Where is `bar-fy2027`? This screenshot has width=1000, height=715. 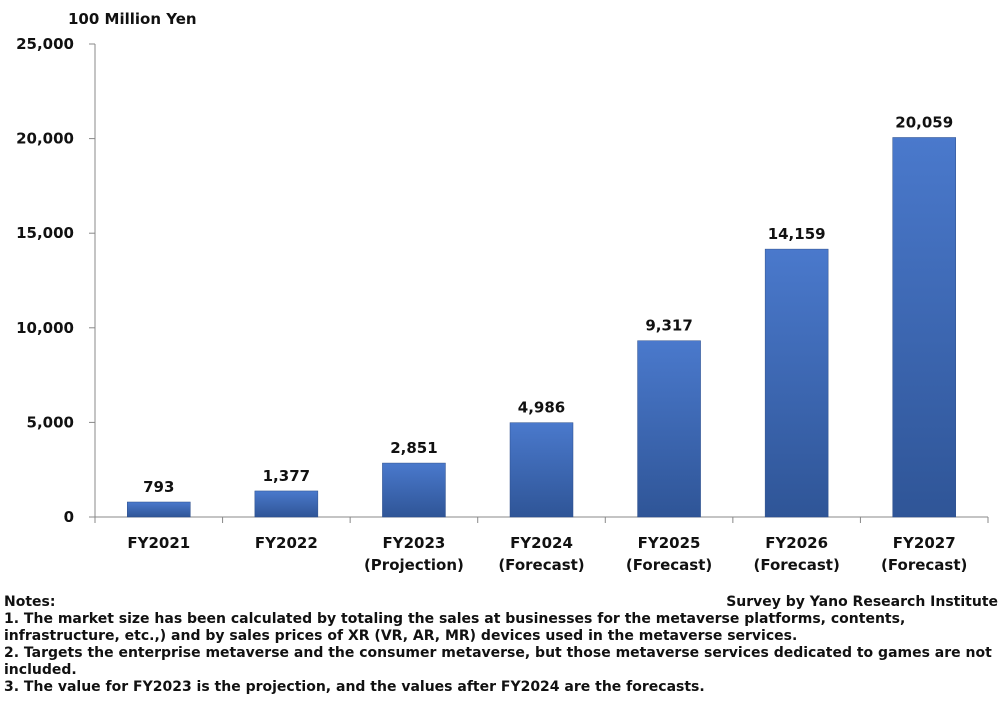
bar-fy2027 is located at coordinates (924, 327).